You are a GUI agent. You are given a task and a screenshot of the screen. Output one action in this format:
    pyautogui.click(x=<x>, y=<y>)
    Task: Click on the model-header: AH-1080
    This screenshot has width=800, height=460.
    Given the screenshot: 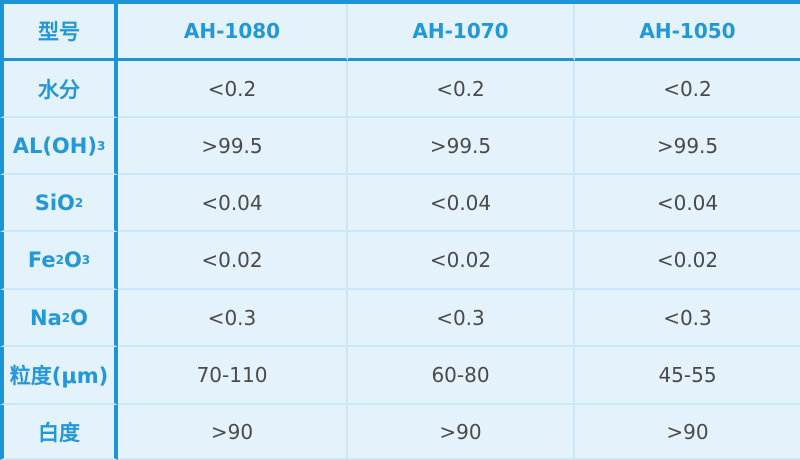 What is the action you would take?
    pyautogui.click(x=233, y=32)
    